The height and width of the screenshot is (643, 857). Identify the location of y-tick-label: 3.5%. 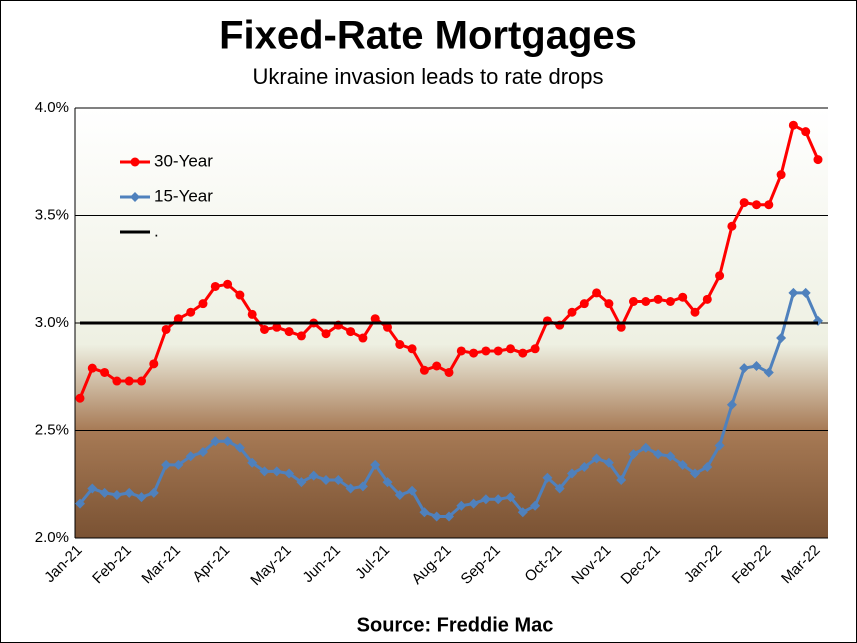
(52, 214).